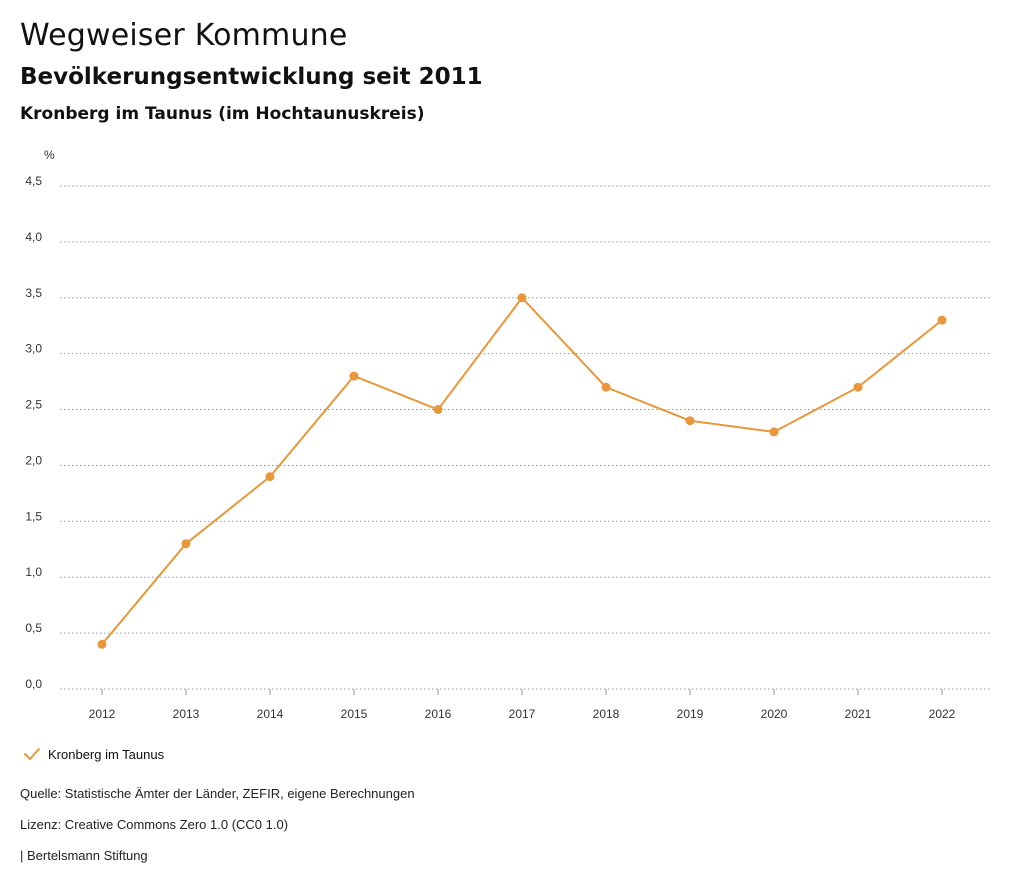 Image resolution: width=1024 pixels, height=888 pixels. What do you see at coordinates (33, 684) in the screenshot?
I see `y-tick-label: 0,0` at bounding box center [33, 684].